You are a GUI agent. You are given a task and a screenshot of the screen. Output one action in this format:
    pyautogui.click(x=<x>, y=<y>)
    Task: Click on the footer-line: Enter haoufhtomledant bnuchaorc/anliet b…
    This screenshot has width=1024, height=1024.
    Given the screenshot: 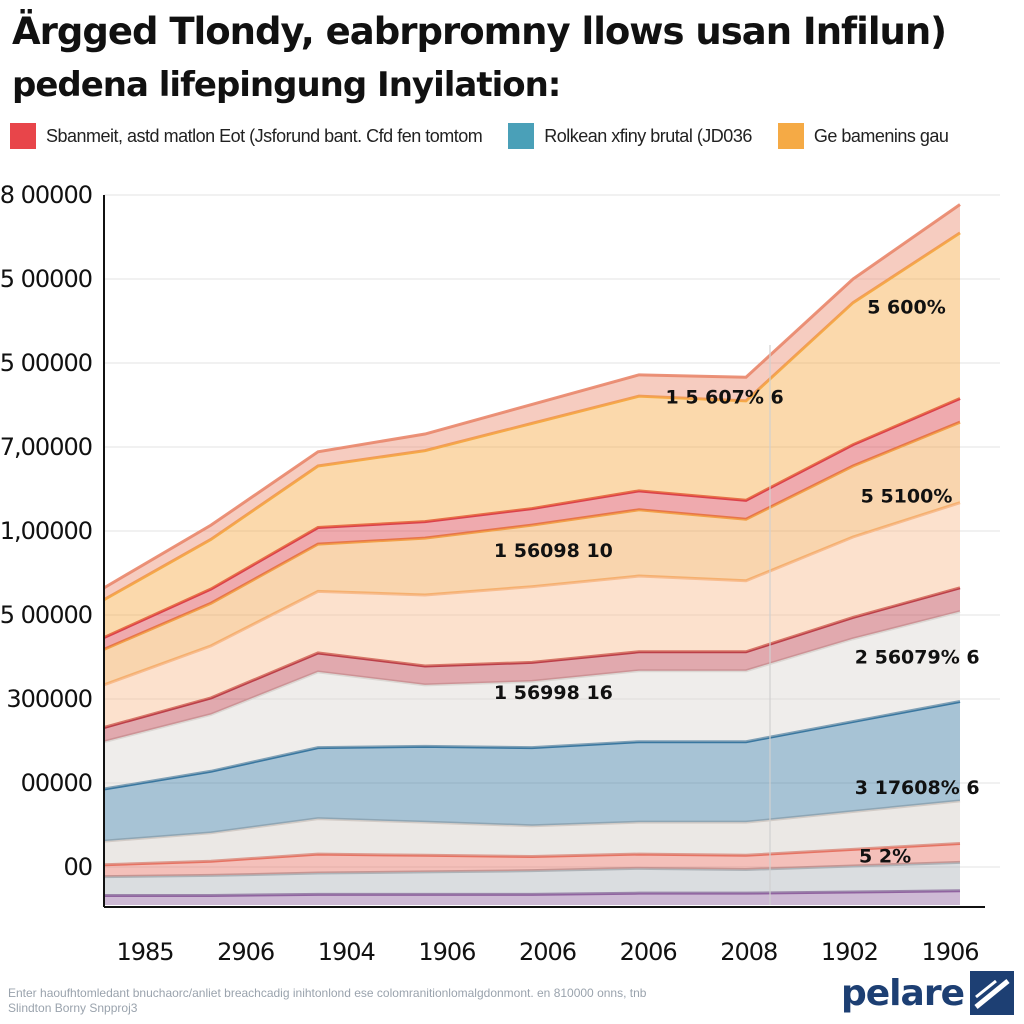 What is the action you would take?
    pyautogui.click(x=327, y=993)
    